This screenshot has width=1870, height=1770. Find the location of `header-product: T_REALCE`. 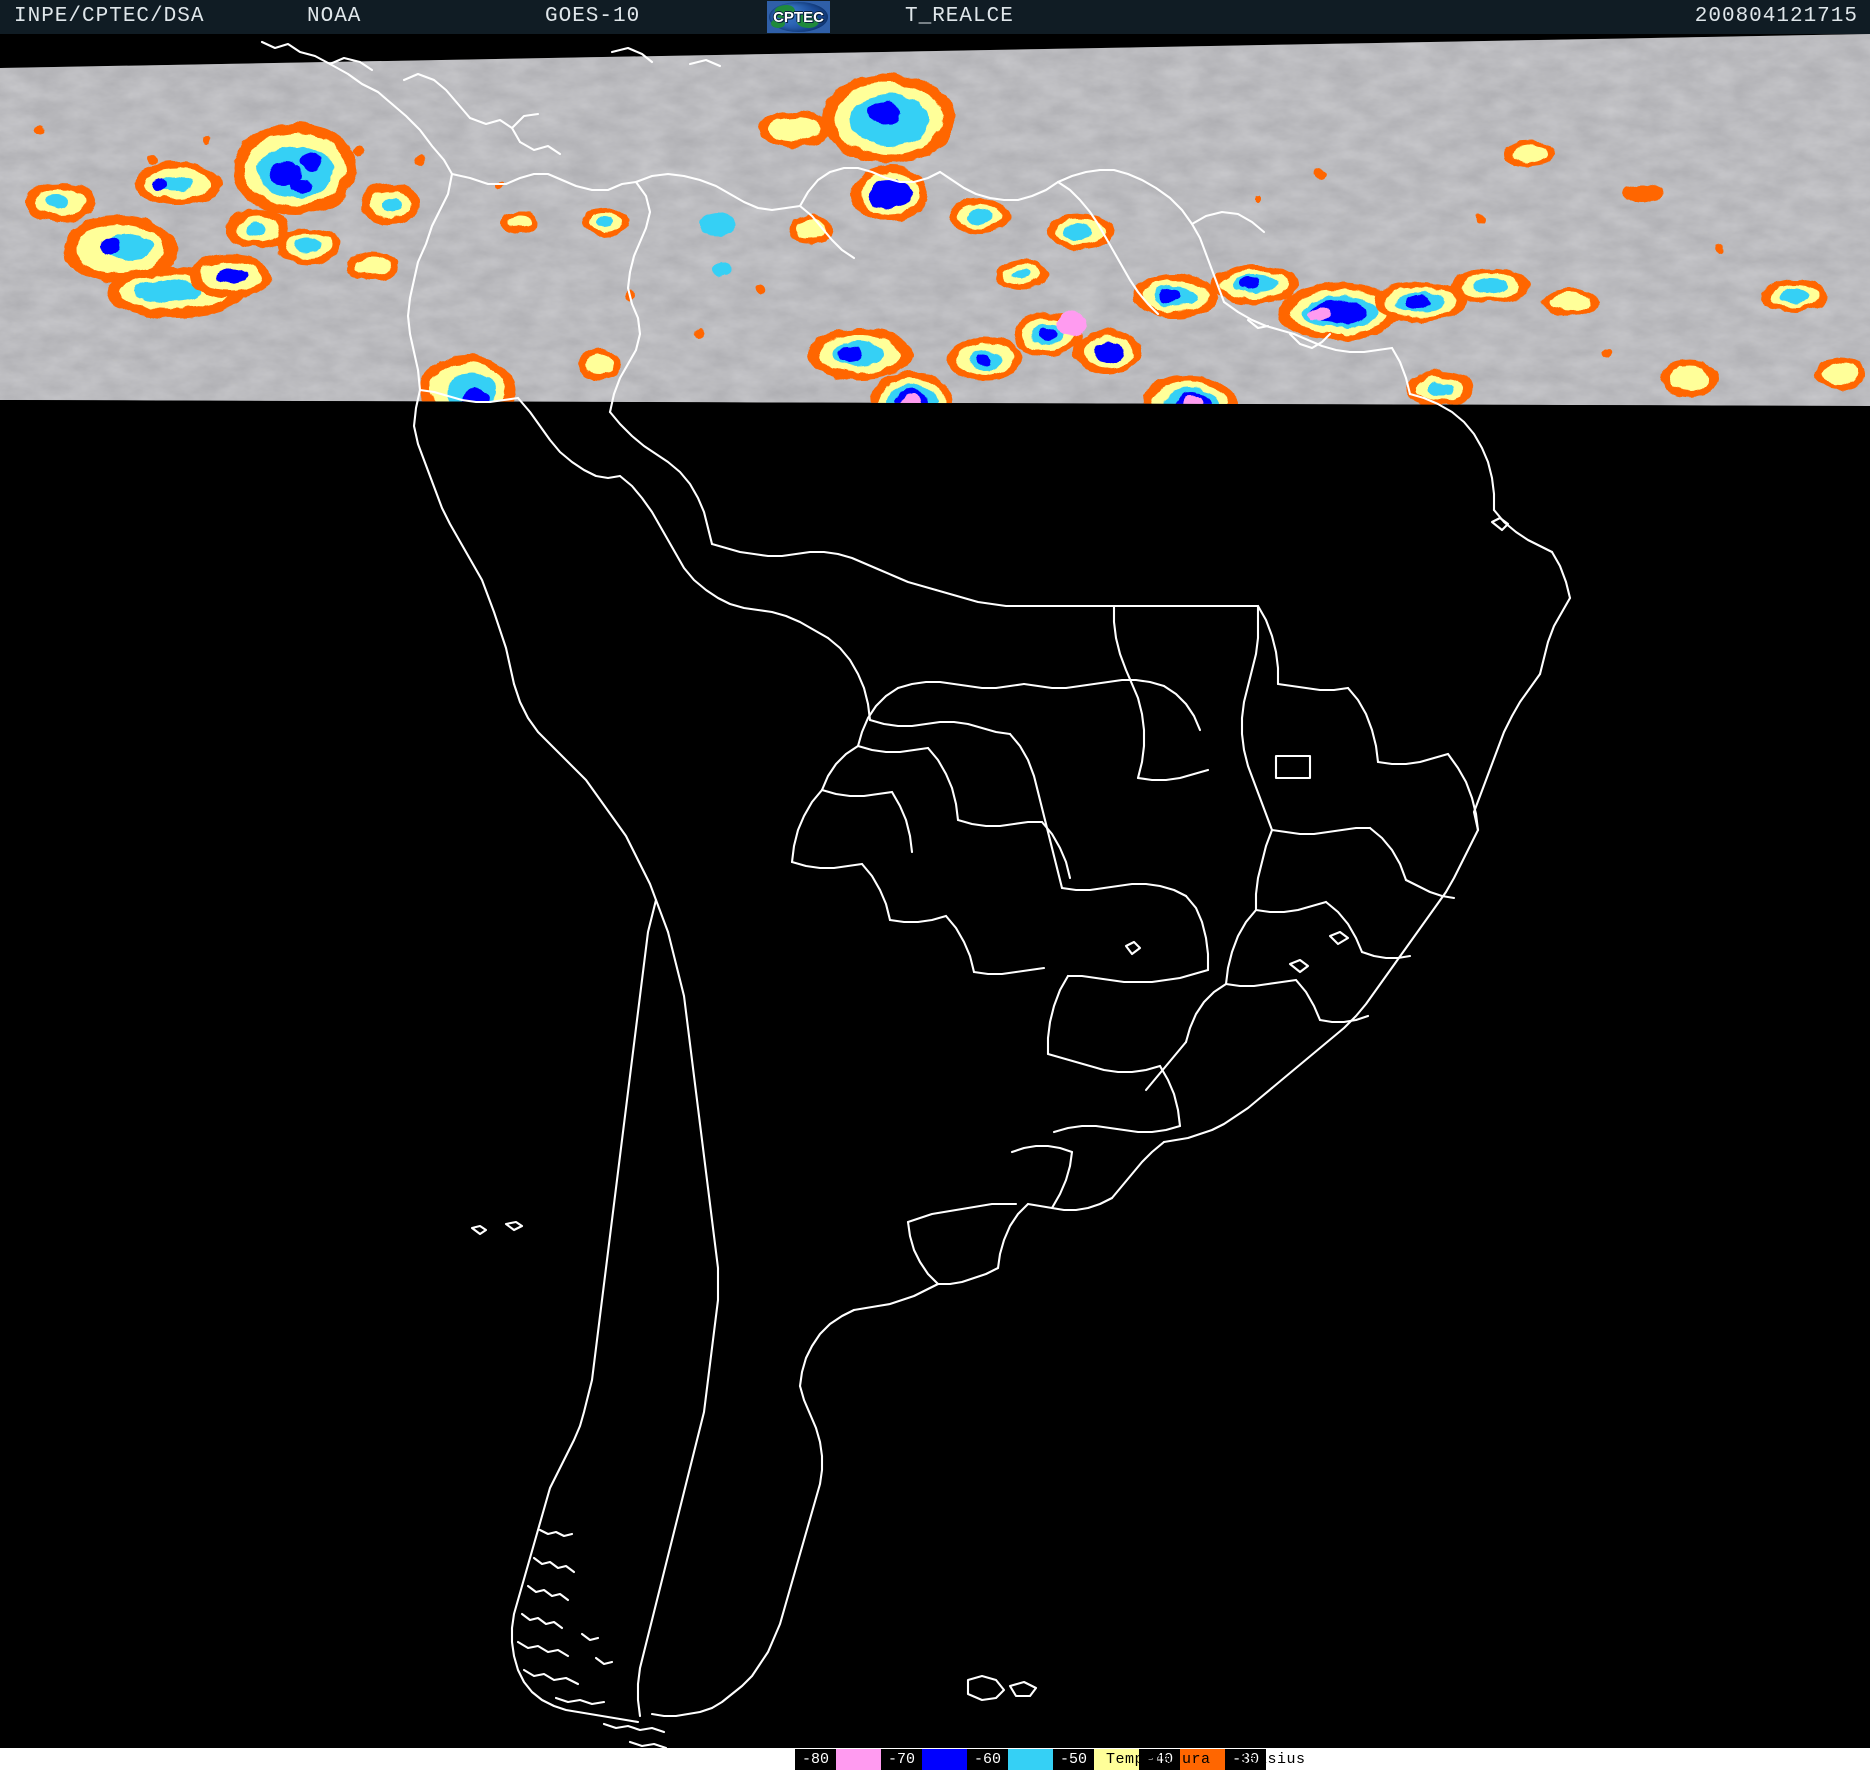

header-product: T_REALCE is located at coordinates (959, 16).